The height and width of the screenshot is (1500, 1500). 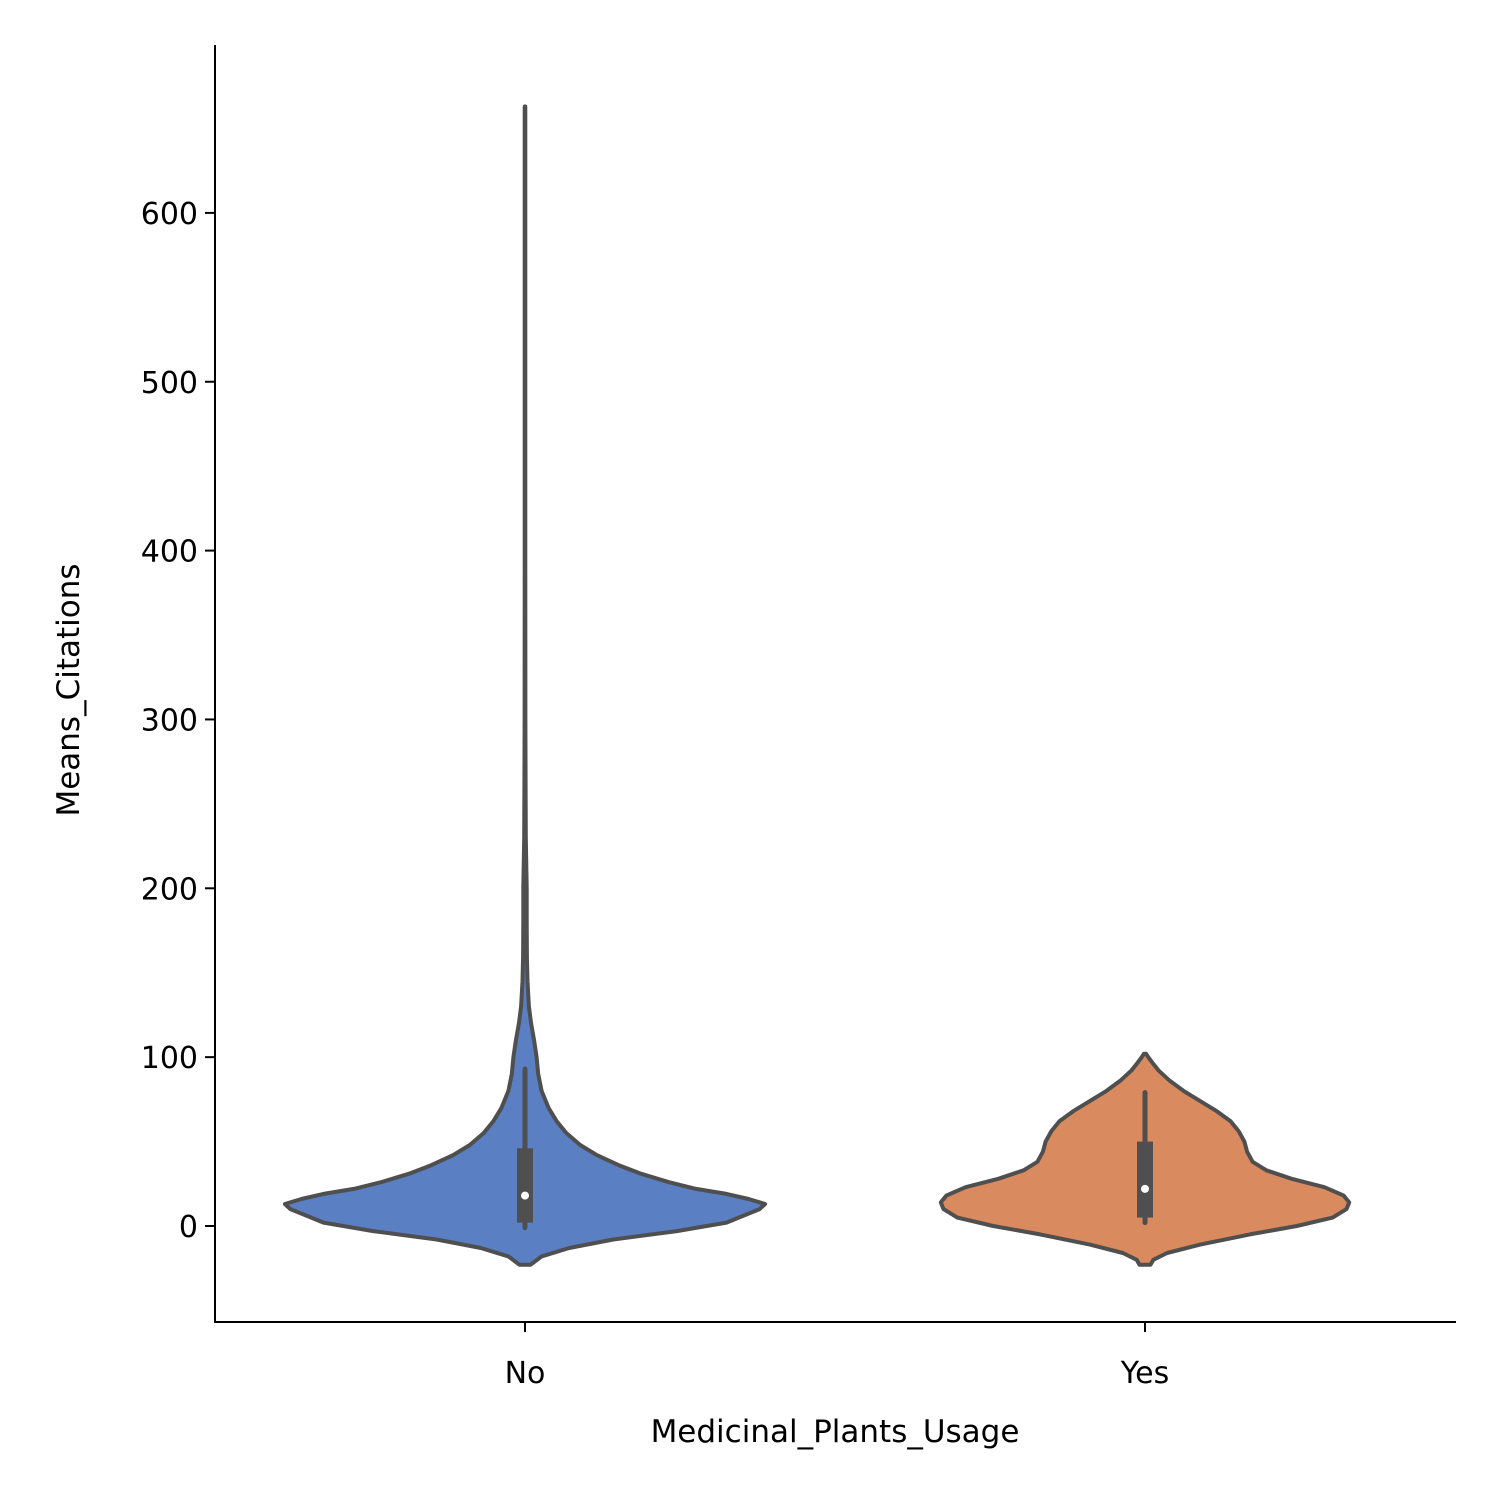 What do you see at coordinates (169, 1058) in the screenshot?
I see `y-tick-label: 100` at bounding box center [169, 1058].